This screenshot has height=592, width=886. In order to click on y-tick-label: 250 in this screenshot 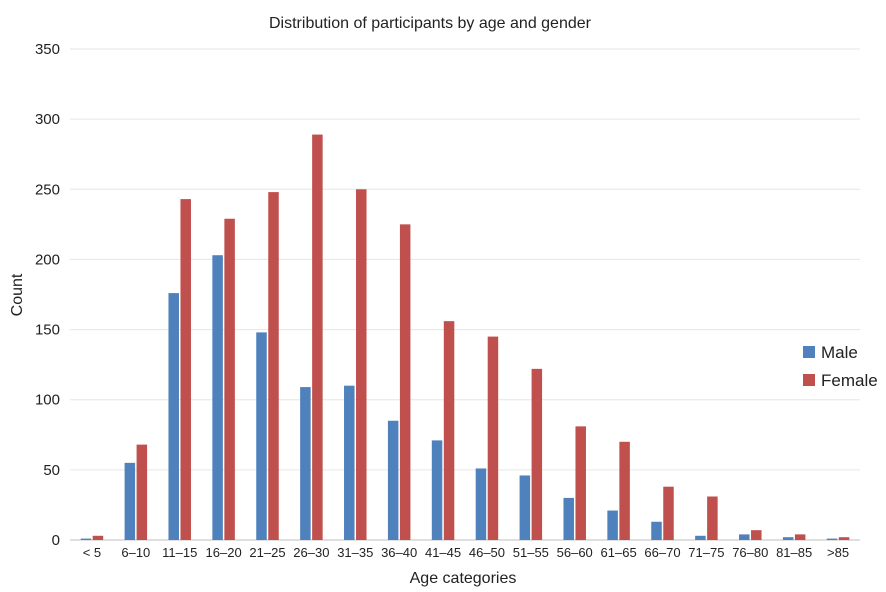, I will do `click(47, 189)`.